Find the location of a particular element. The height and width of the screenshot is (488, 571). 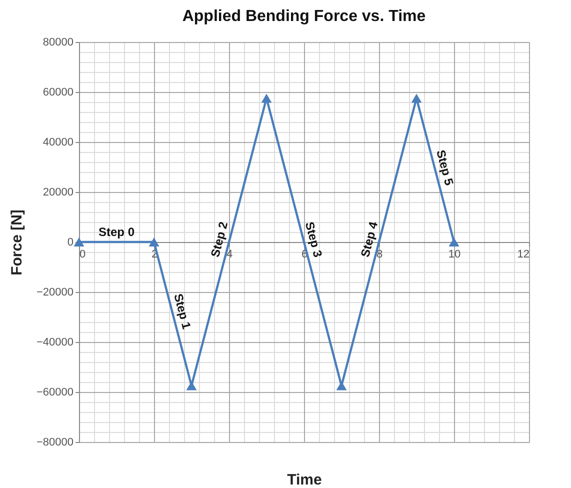

y-tick-label: 40000 is located at coordinates (58, 142).